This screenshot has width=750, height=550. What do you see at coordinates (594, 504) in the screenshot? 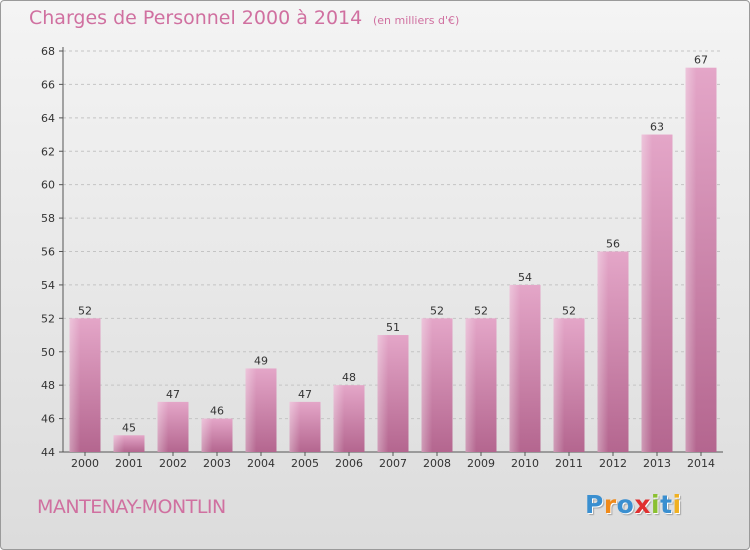
I see `brand-letter: P` at bounding box center [594, 504].